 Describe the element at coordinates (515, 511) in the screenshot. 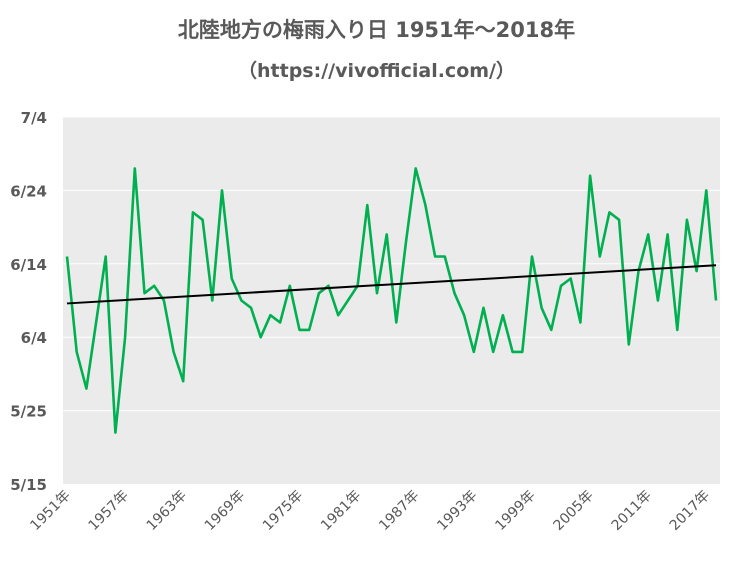

I see `x-tick-label: 1999年` at that location.